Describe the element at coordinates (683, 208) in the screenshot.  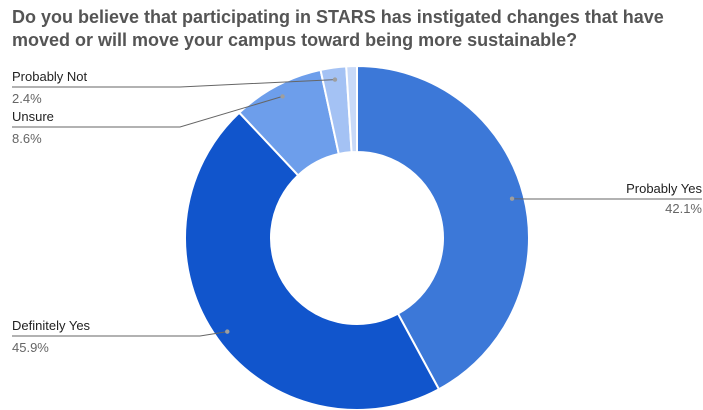
I see `value-probably-yes: 42.1%` at that location.